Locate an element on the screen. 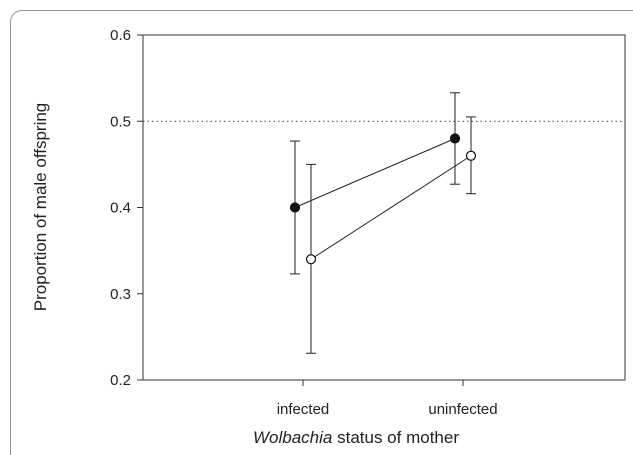 The height and width of the screenshot is (455, 633). x-tick-label-uninfected: uninfected is located at coordinates (462, 409).